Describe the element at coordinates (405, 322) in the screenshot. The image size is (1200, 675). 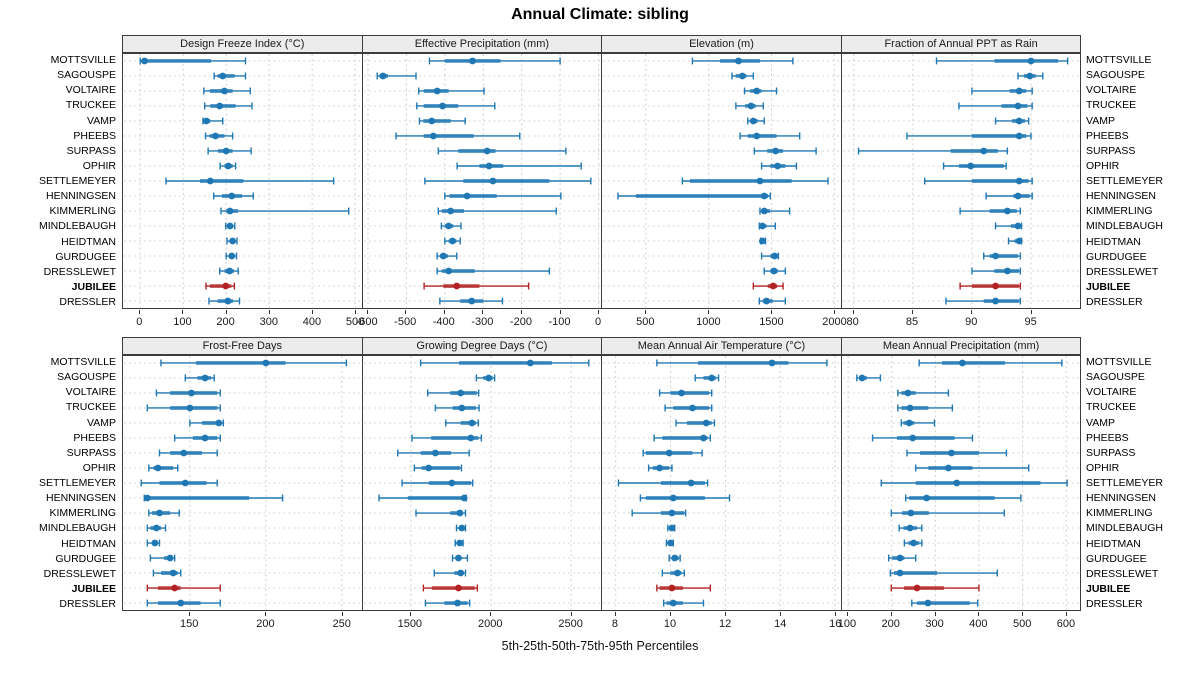
I see `x-axis-tick-label: -500` at that location.